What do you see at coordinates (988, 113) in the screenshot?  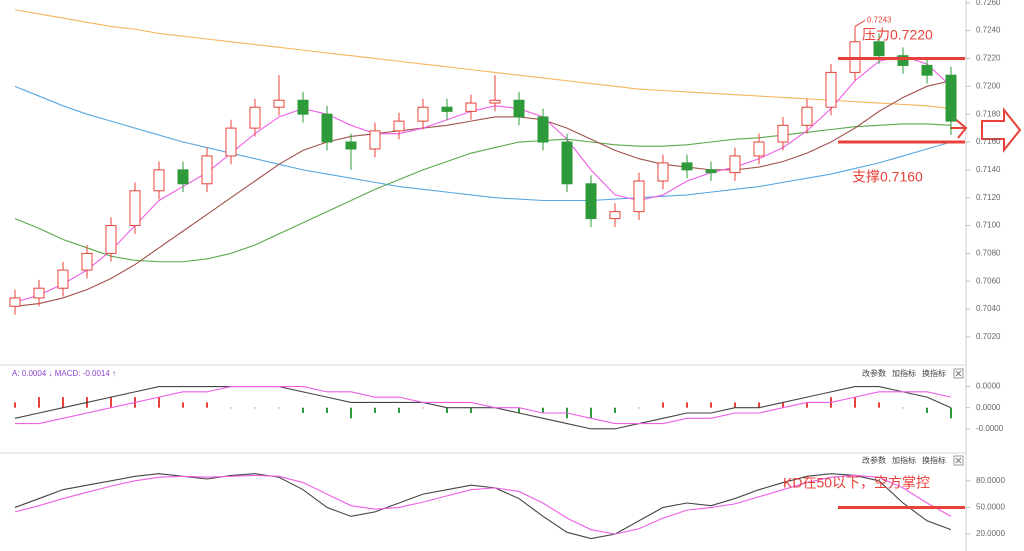 I see `y-tick-label: 0.7180` at bounding box center [988, 113].